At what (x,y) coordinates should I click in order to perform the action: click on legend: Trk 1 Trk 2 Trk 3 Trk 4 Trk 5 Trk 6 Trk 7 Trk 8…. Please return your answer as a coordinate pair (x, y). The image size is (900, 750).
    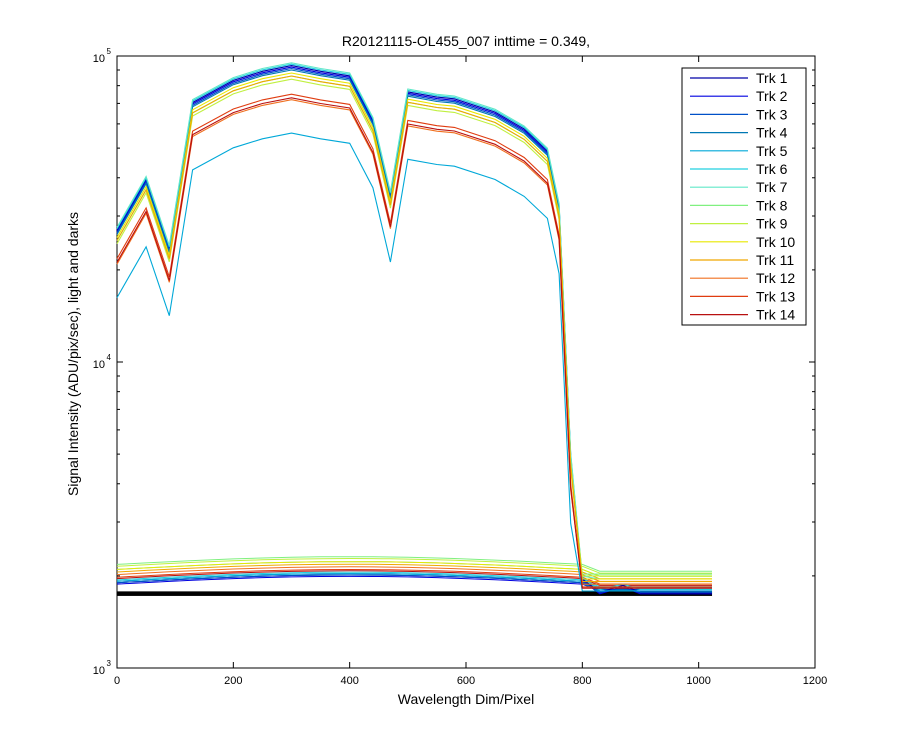
    Looking at the image, I should click on (744, 196).